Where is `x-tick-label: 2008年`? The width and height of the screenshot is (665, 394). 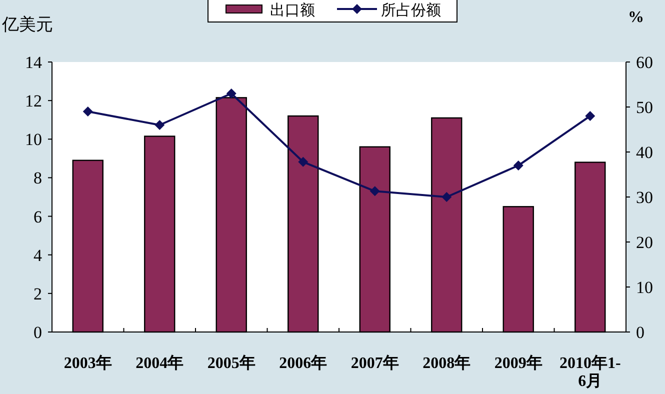 x-tick-label: 2008年 is located at coordinates (446, 363).